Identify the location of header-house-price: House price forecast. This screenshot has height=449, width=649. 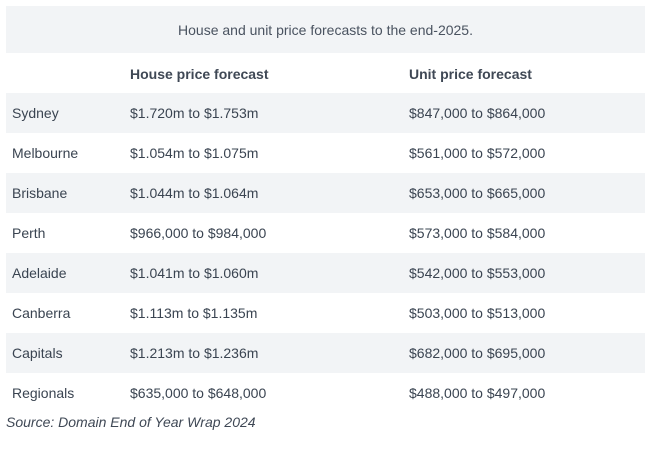
(199, 74).